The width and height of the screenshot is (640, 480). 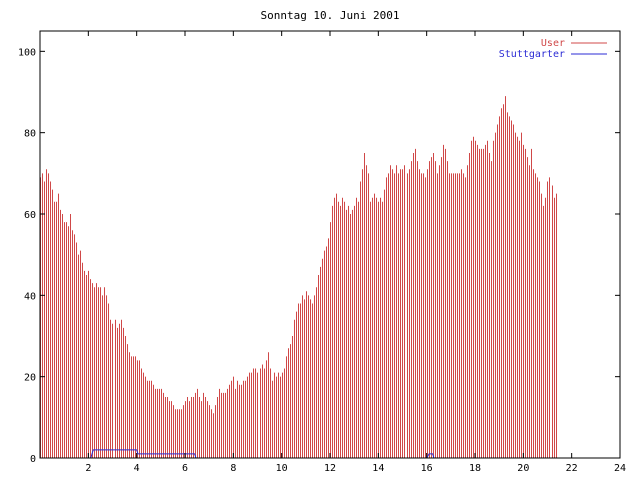 What do you see at coordinates (33, 459) in the screenshot?
I see `y-tick-label: 0` at bounding box center [33, 459].